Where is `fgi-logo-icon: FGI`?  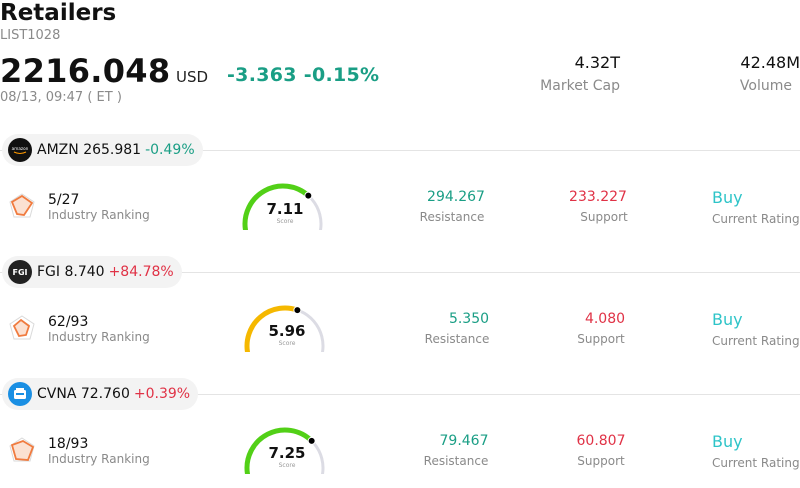
fgi-logo-icon: FGI is located at coordinates (20, 272).